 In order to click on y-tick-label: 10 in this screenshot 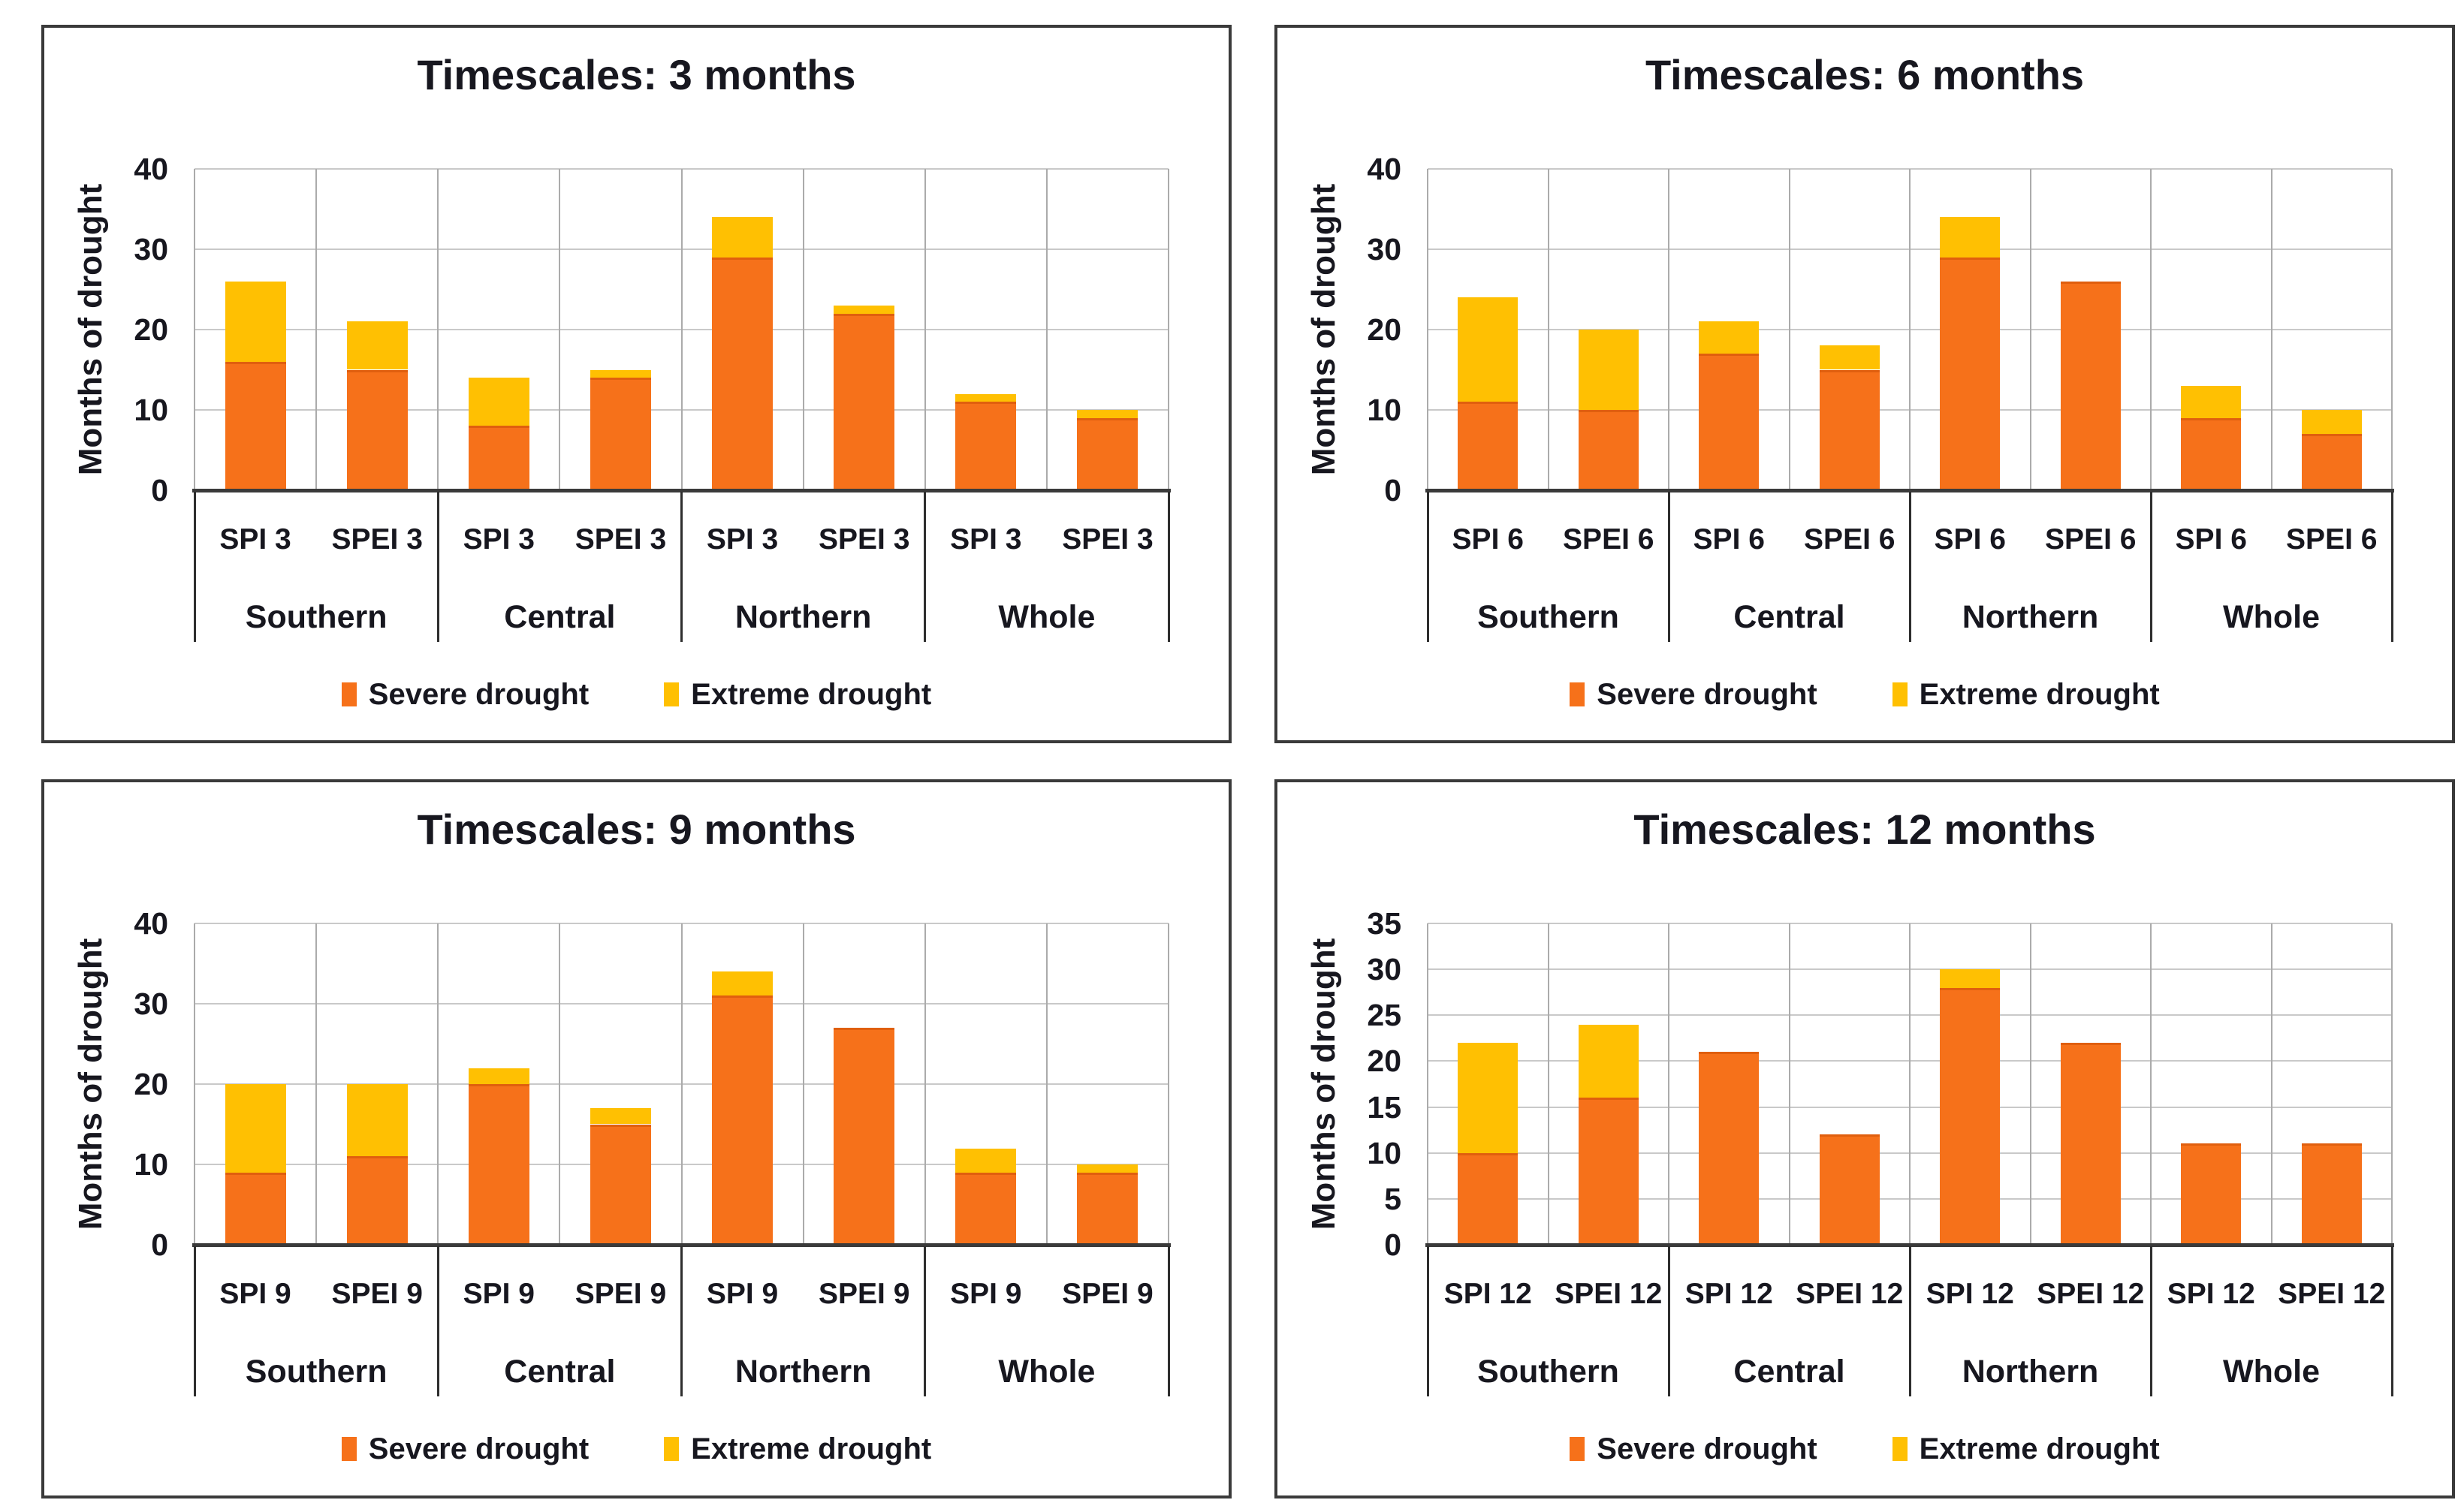, I will do `click(151, 1164)`.